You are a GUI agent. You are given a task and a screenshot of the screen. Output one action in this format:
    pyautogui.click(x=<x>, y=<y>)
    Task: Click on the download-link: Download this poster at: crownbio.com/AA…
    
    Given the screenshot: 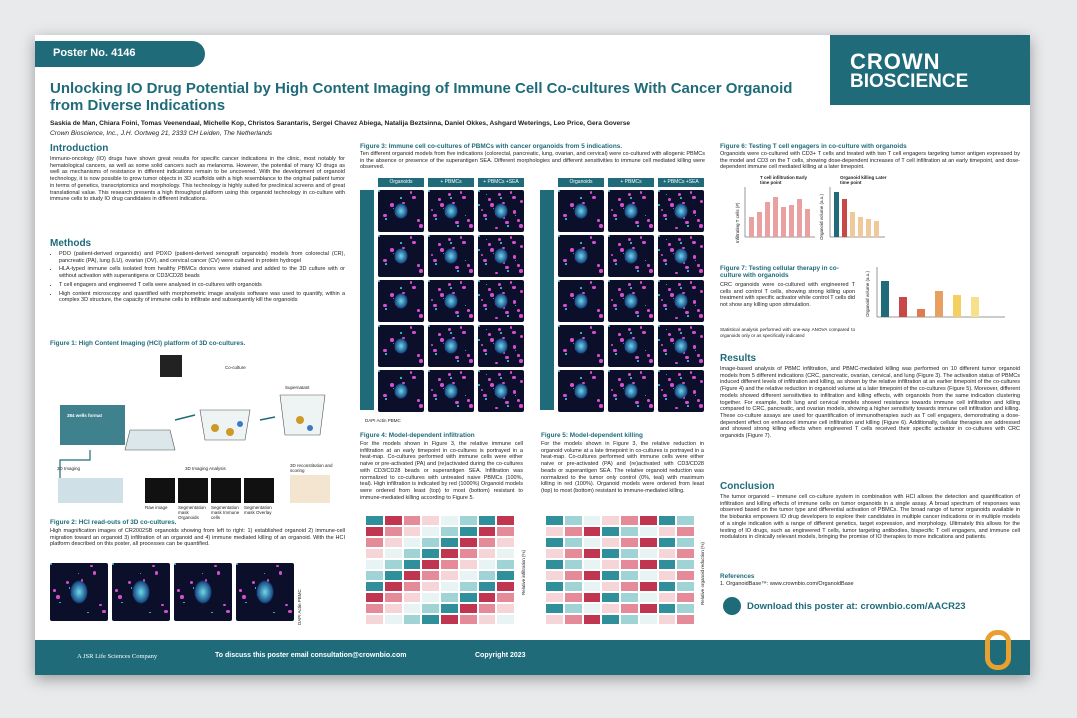 What is the action you would take?
    pyautogui.click(x=856, y=606)
    